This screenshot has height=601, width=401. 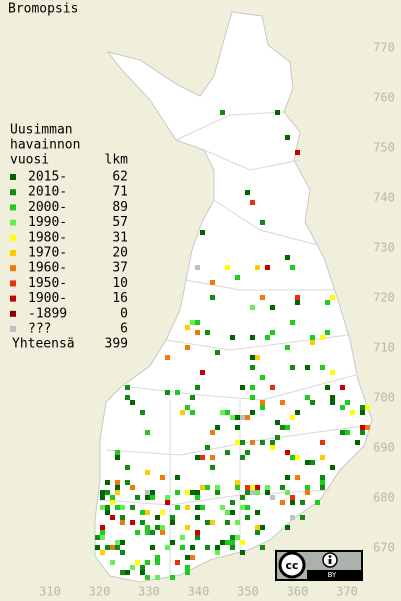 What do you see at coordinates (39, 329) in the screenshot?
I see `legend-label: ???` at bounding box center [39, 329].